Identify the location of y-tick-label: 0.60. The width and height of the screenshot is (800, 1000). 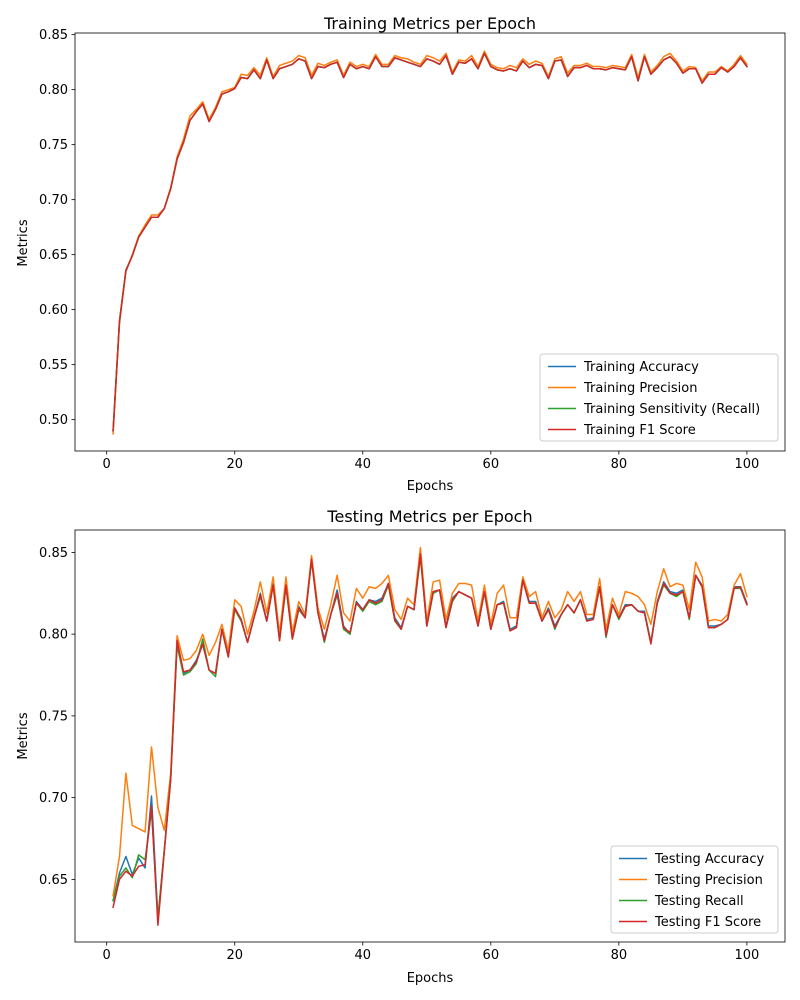
(53, 310).